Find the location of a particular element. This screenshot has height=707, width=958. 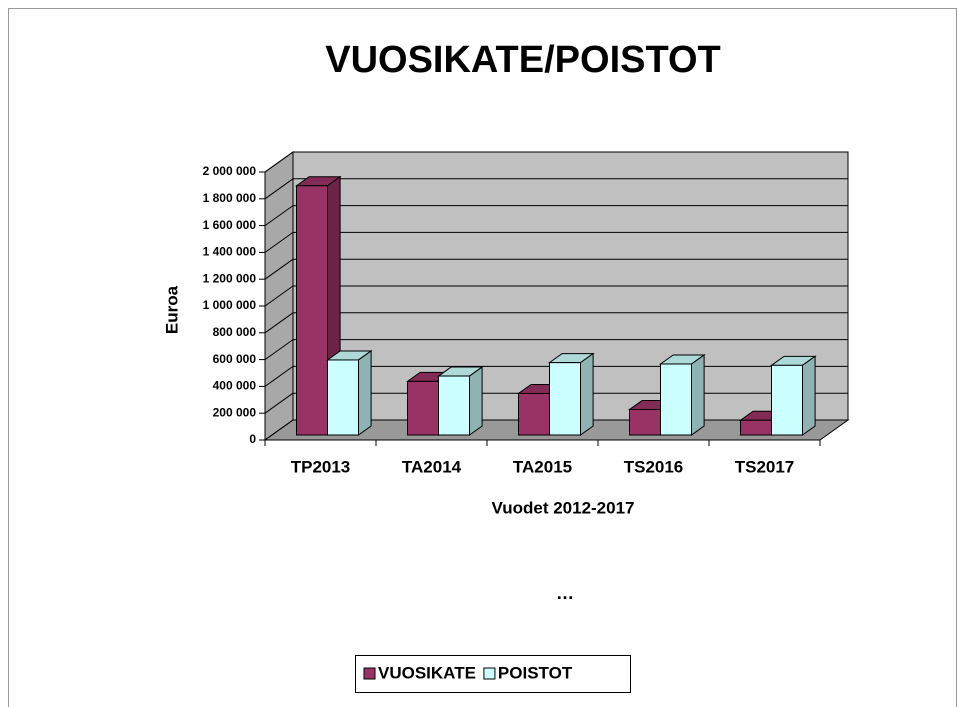

x-tick-label: TS2017 is located at coordinates (765, 466).